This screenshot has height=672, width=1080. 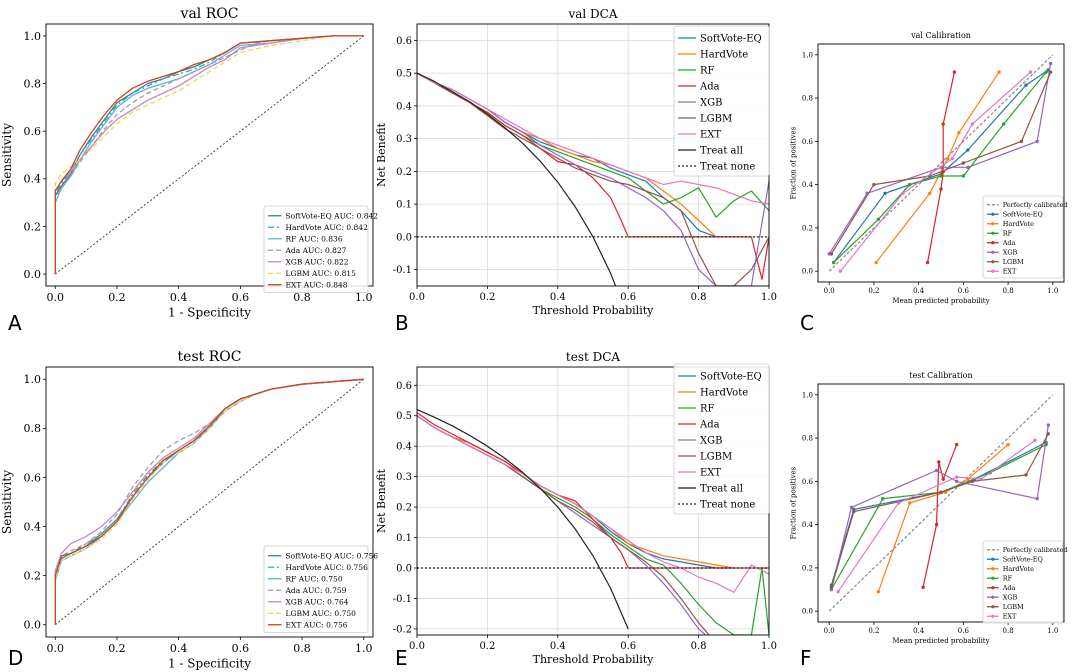 What do you see at coordinates (716, 457) in the screenshot?
I see `legend-label: LGBM` at bounding box center [716, 457].